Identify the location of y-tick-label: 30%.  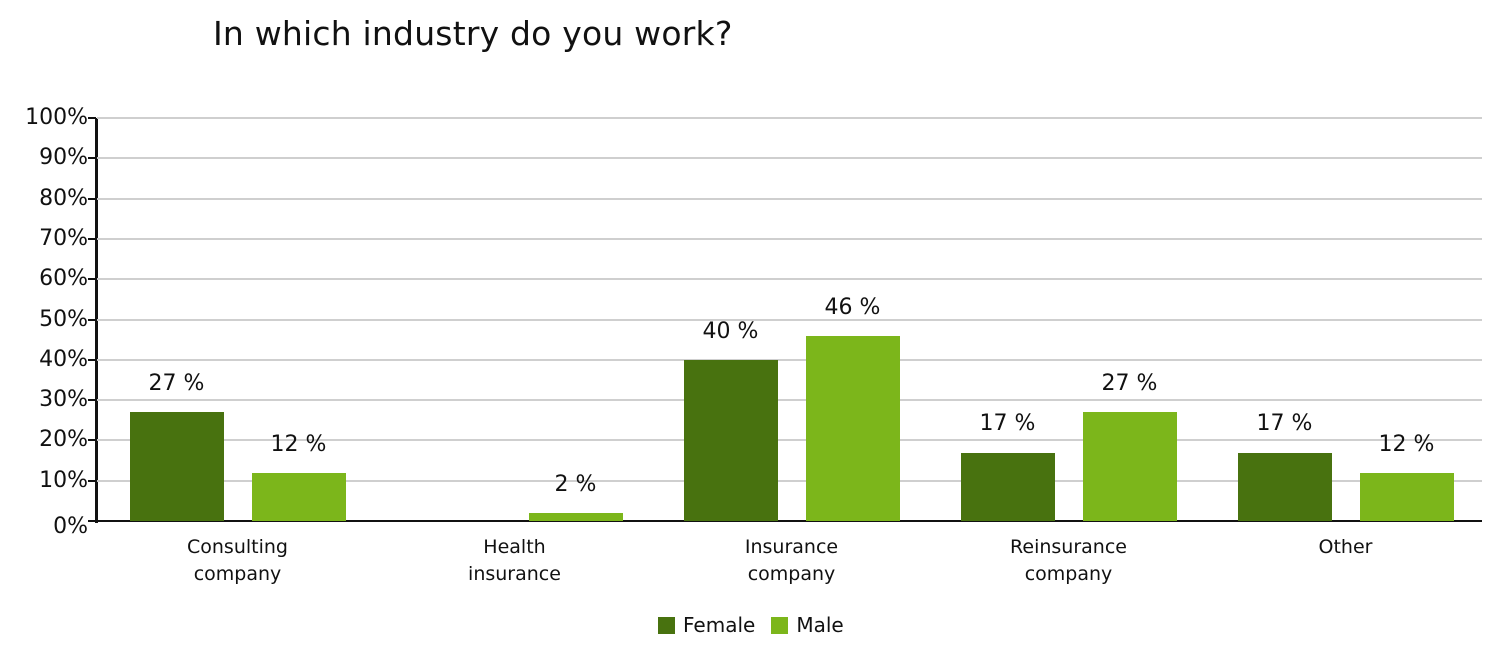
(63, 400).